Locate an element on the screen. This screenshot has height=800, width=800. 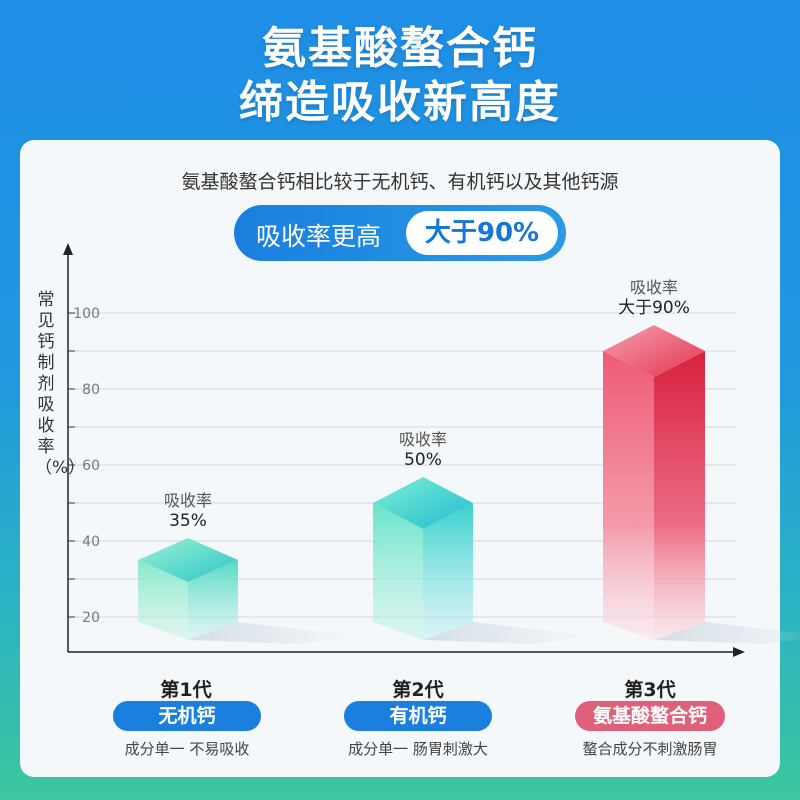
bar-annotation-value: 35% is located at coordinates (188, 521).